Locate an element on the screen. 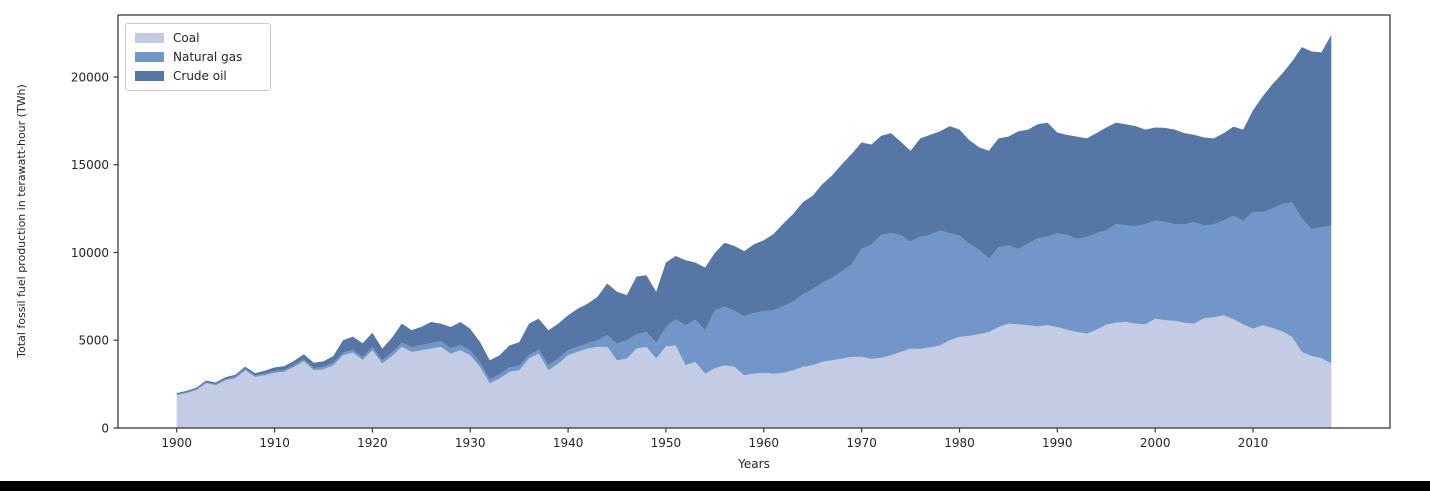  x-axis-label: Years is located at coordinates (753, 464).